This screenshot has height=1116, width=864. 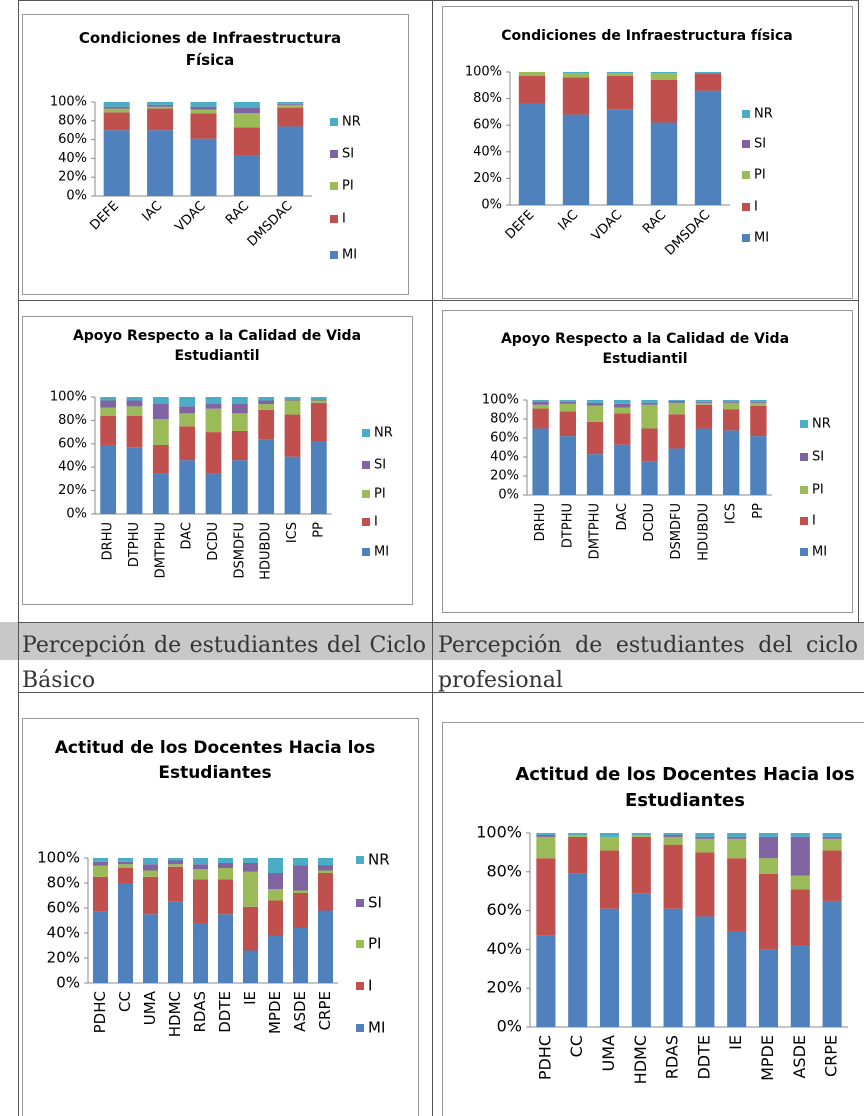 I want to click on y-tick-label: 20%, so click(x=487, y=178).